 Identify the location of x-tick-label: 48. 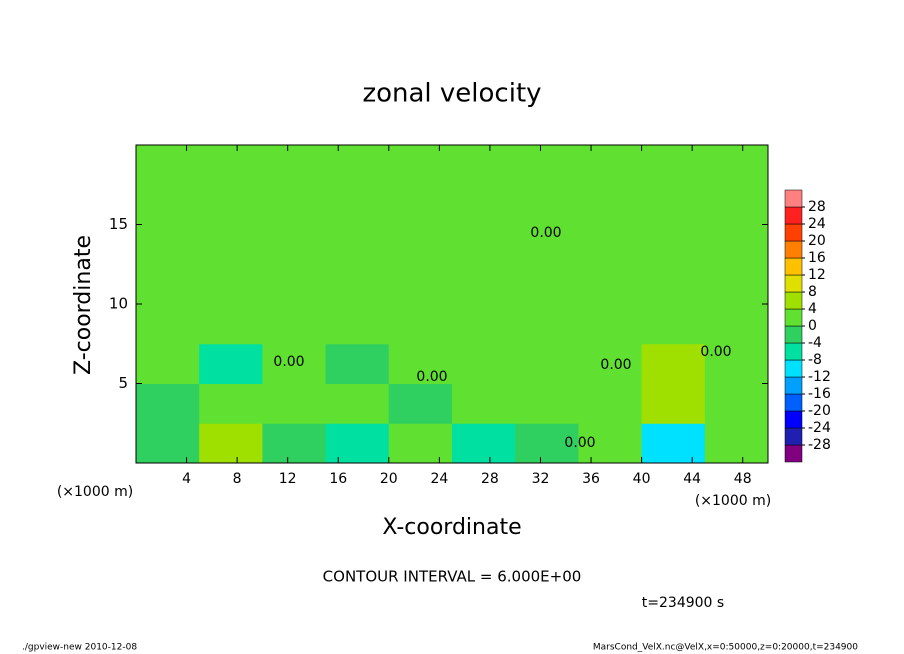
(743, 479).